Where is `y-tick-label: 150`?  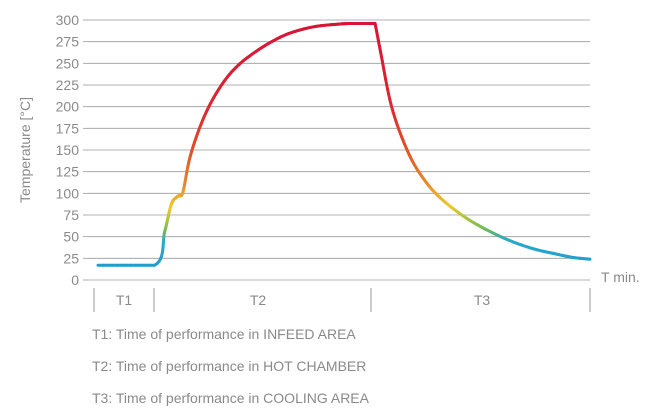
y-tick-label: 150 is located at coordinates (68, 150).